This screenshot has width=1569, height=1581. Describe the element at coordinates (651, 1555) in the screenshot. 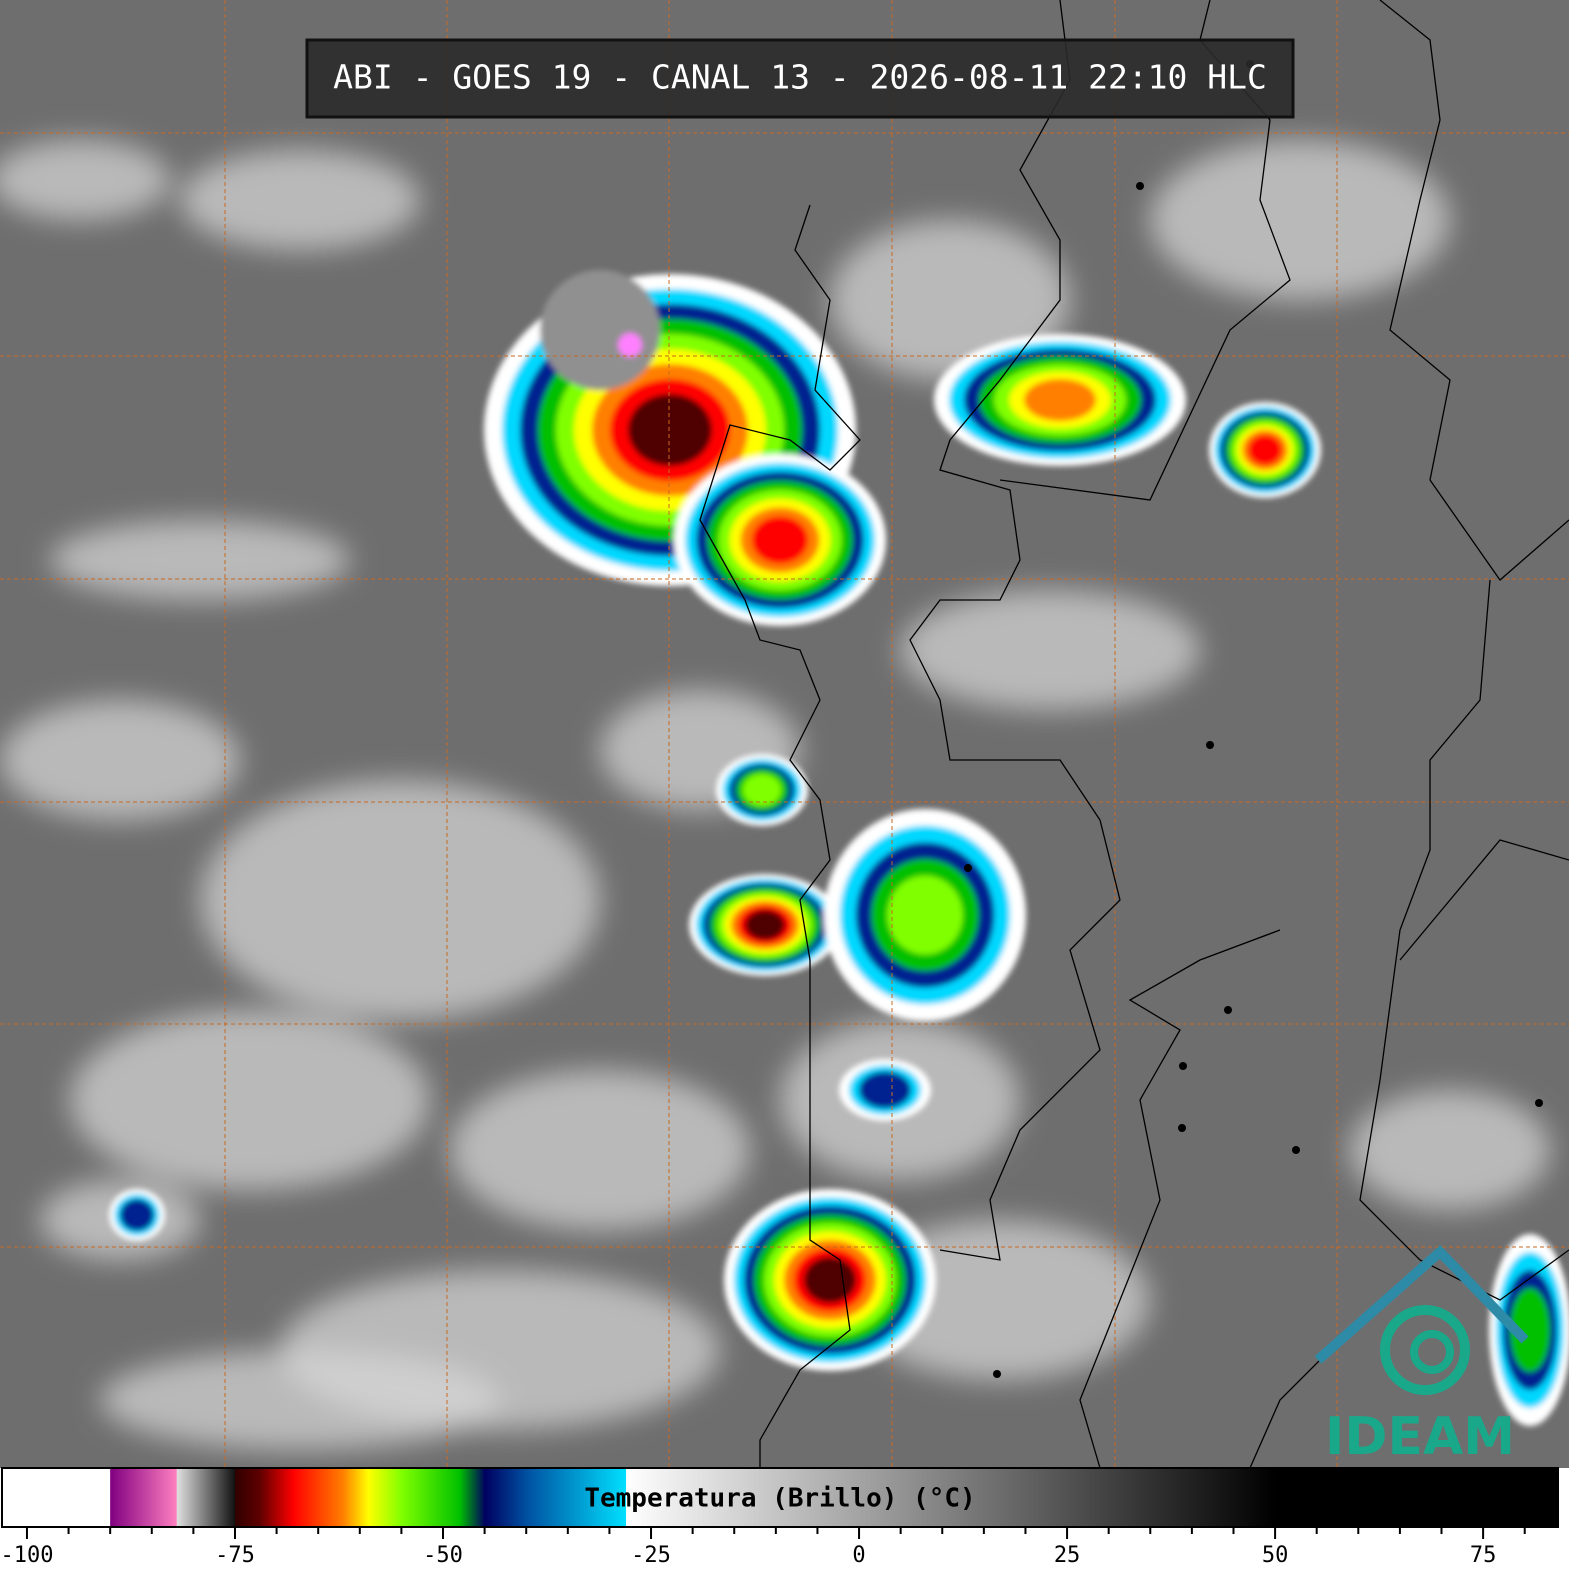

I see `tick-label: -25` at that location.